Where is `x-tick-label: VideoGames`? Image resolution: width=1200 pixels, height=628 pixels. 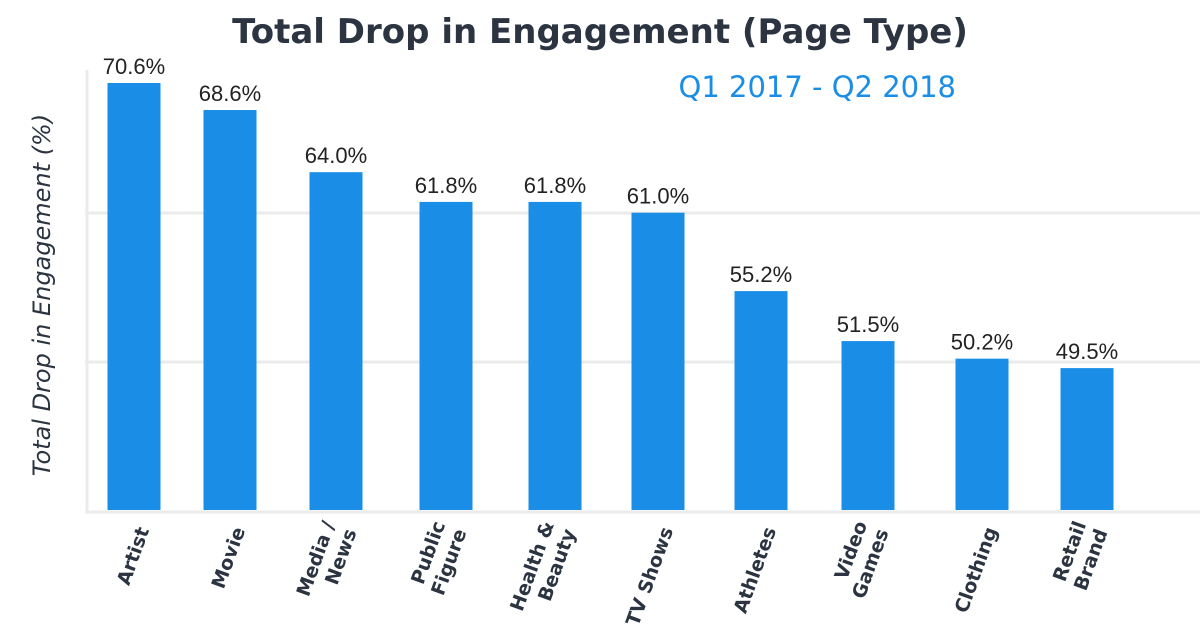 x-tick-label: VideoGames is located at coordinates (860, 559).